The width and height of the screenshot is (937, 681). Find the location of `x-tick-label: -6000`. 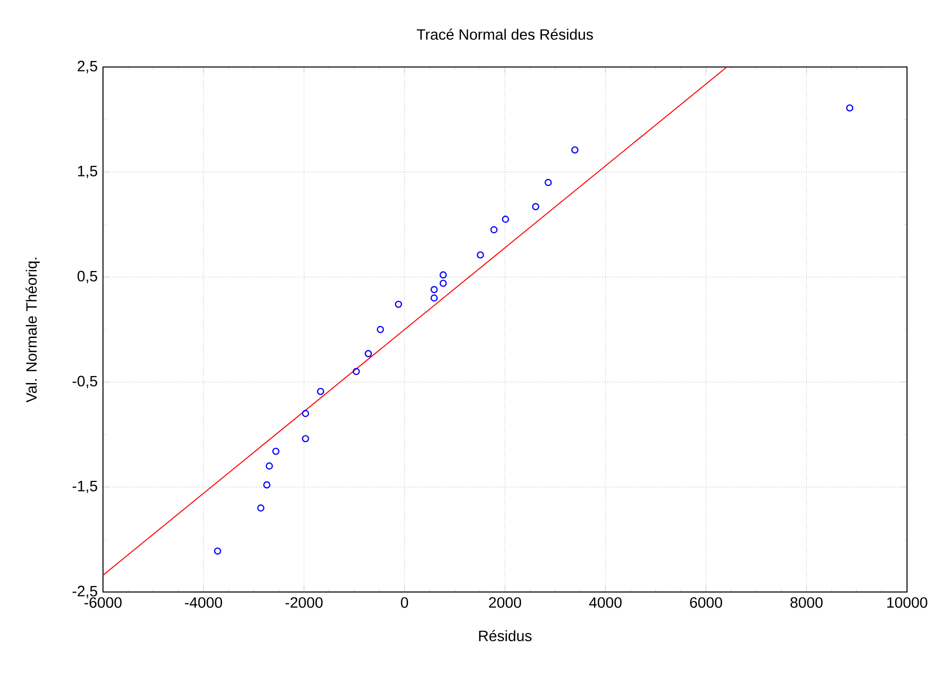

x-tick-label: -6000 is located at coordinates (103, 602).